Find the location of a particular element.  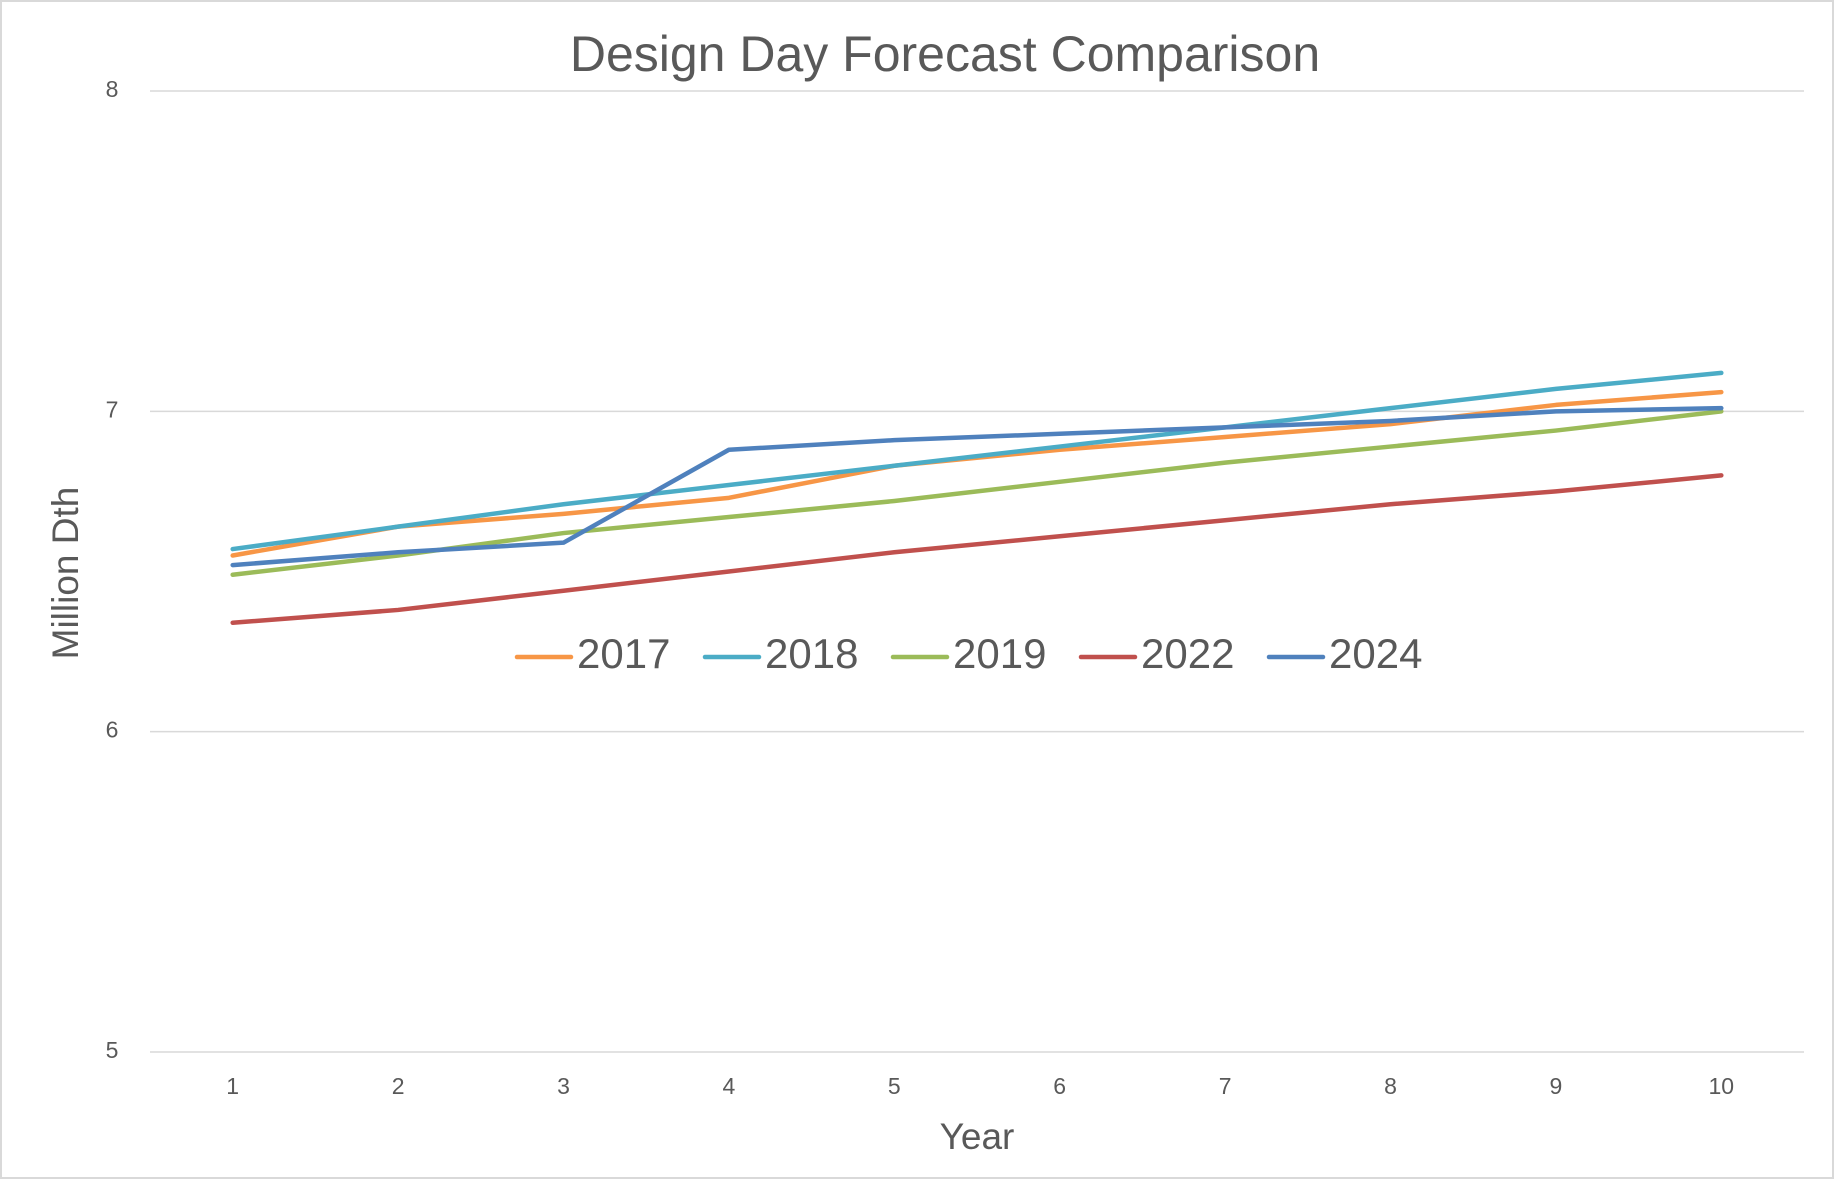

x-tick-label: 6 is located at coordinates (1059, 1086).